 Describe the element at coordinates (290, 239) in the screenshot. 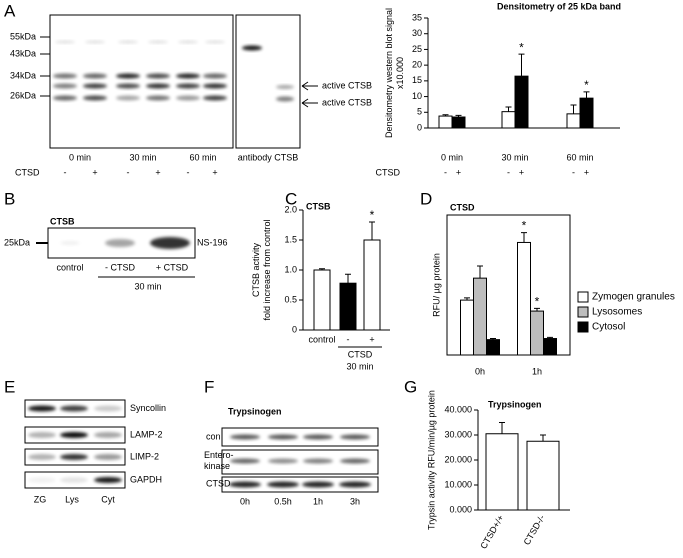

I see `y-tick-label: 1.5` at that location.